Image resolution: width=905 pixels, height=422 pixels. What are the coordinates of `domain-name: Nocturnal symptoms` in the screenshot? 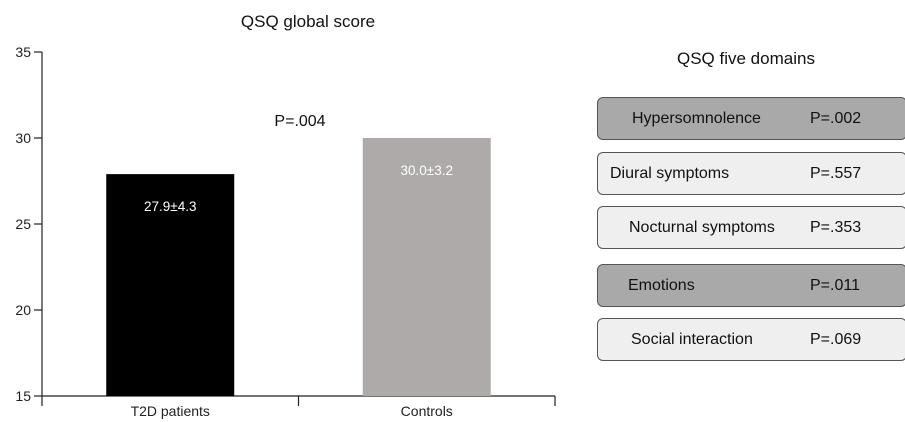 It's located at (702, 227).